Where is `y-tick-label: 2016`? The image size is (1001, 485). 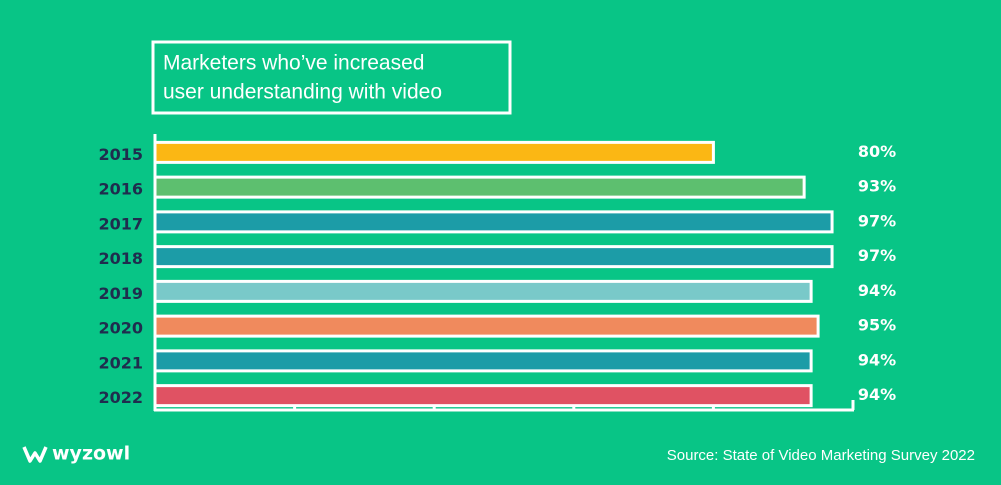 y-tick-label: 2016 is located at coordinates (120, 189).